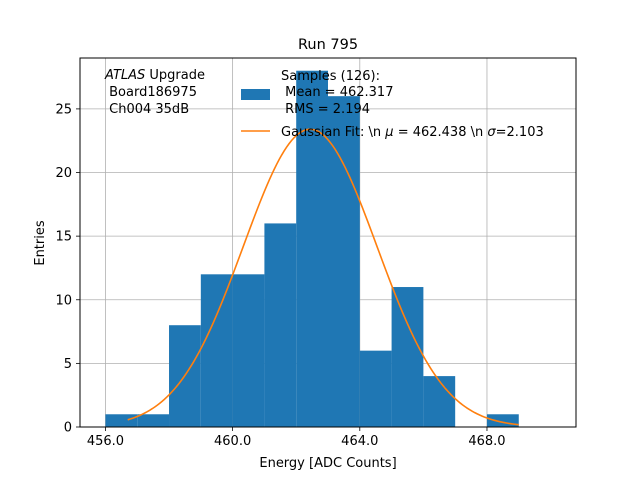  I want to click on x-tick-label: 468.0, so click(486, 441).